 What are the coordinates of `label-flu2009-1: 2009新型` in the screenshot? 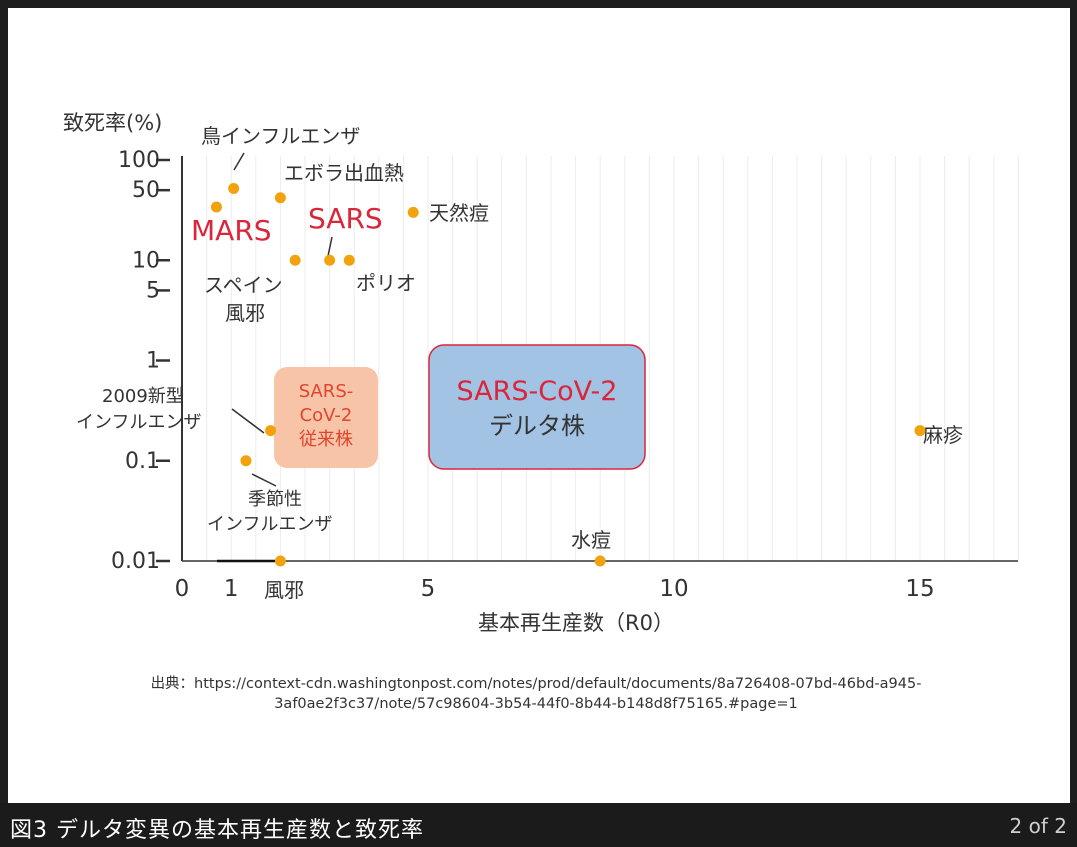 It's located at (143, 396).